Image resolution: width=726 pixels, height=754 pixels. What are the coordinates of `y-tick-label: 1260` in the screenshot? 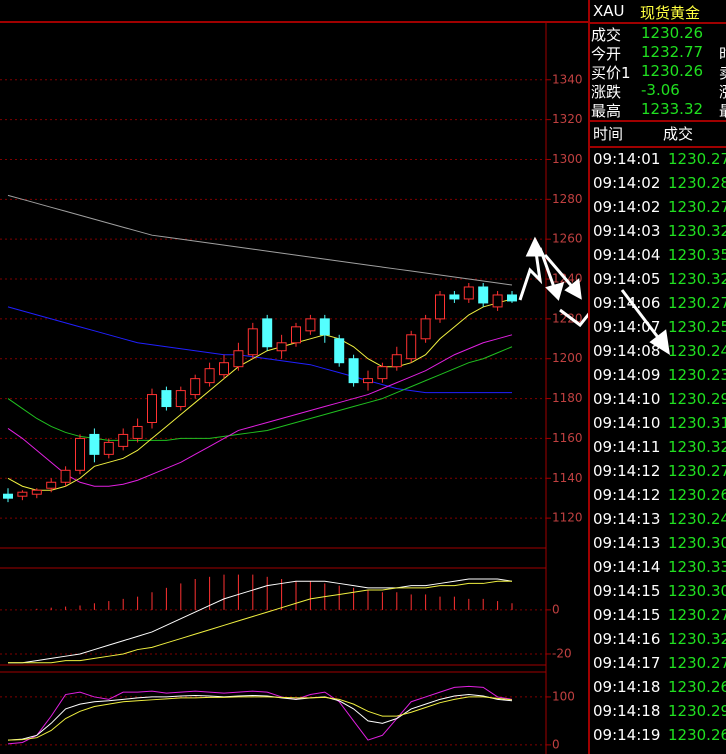 It's located at (567, 239).